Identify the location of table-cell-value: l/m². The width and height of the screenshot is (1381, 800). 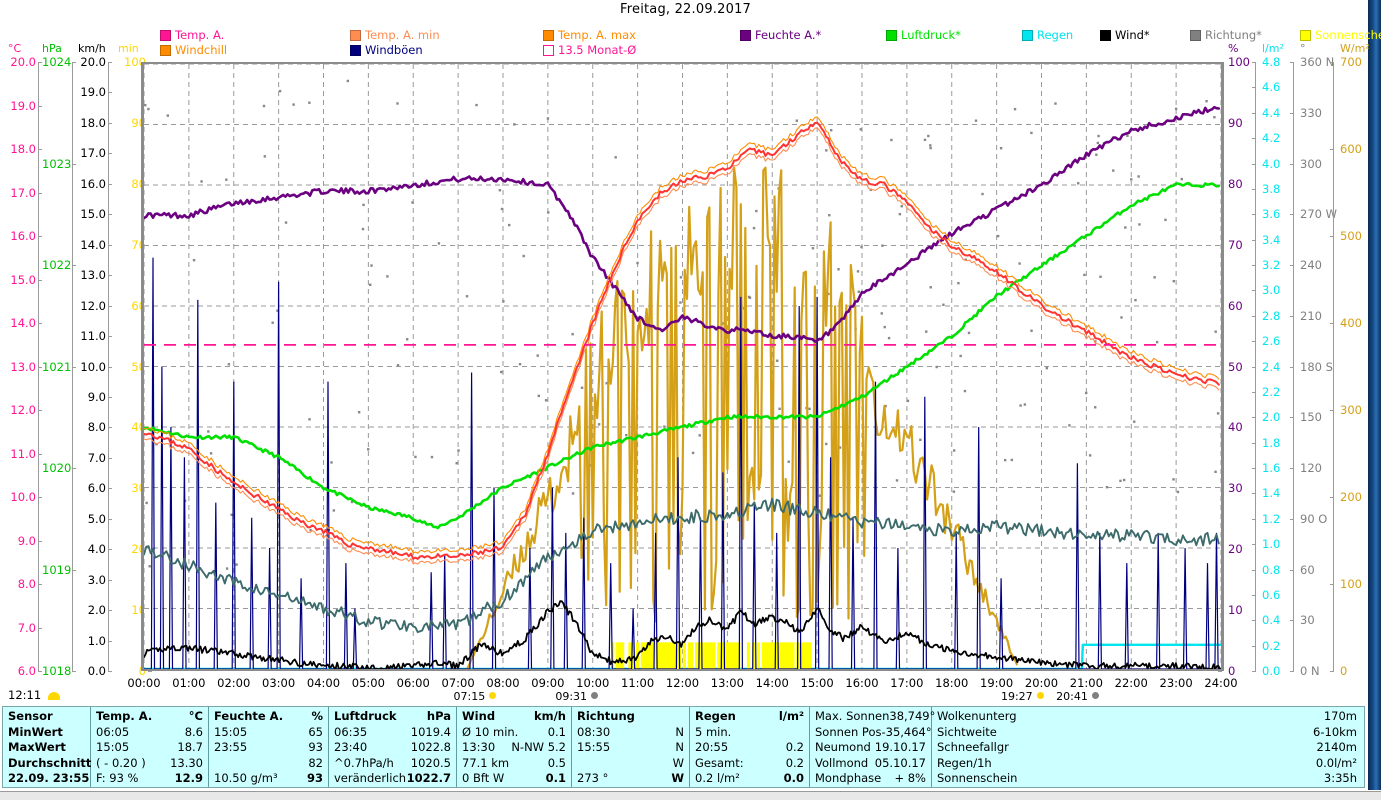
(791, 716).